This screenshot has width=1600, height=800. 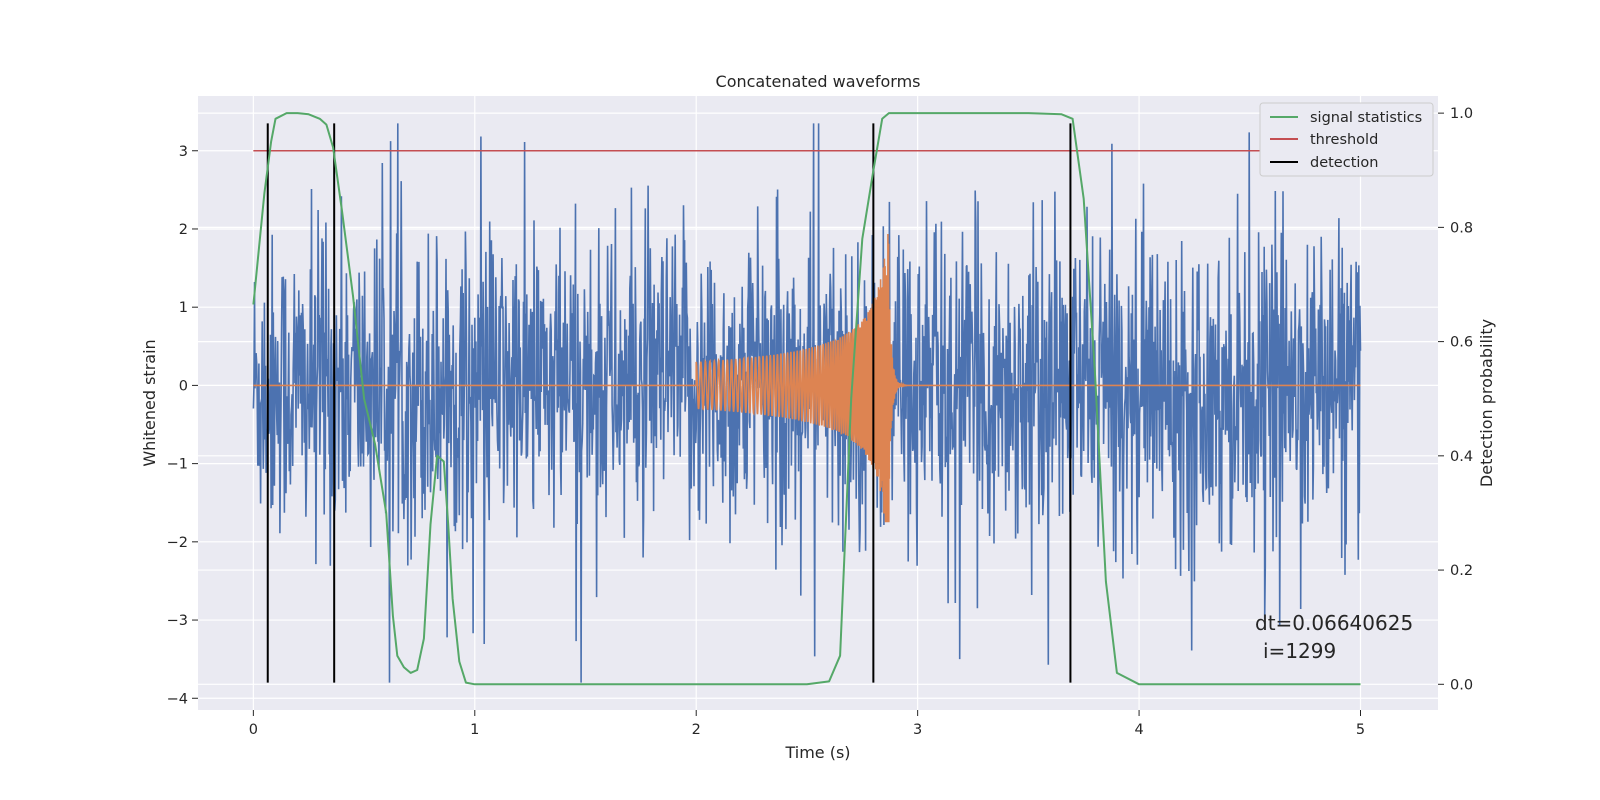 What do you see at coordinates (183, 386) in the screenshot?
I see `y-tick-label: 0` at bounding box center [183, 386].